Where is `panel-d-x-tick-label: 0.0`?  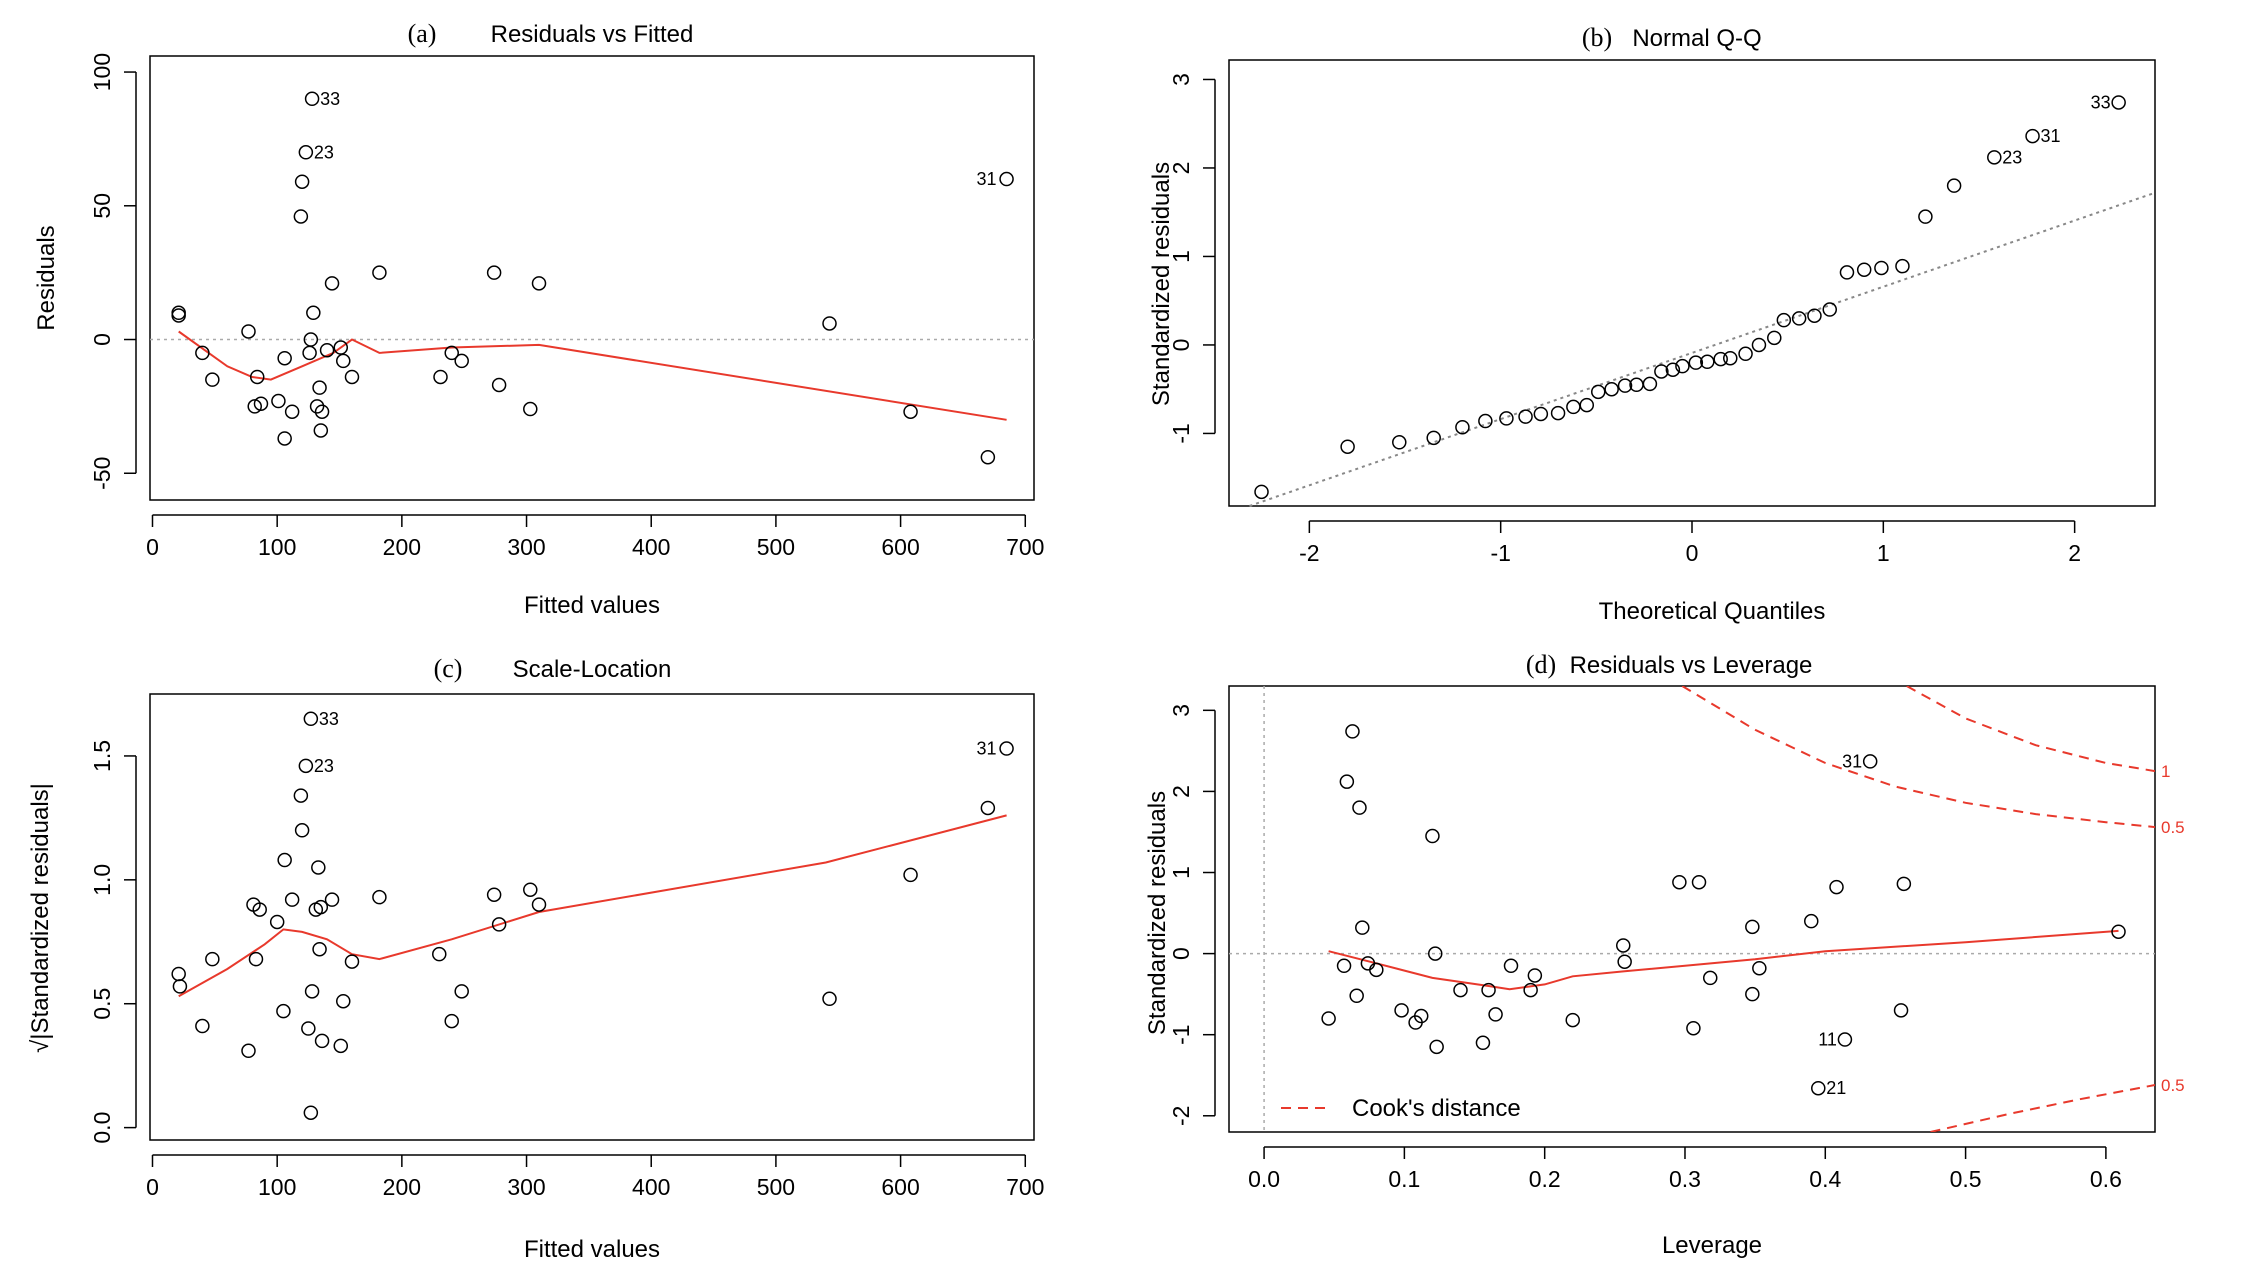
panel-d-x-tick-label: 0.0 is located at coordinates (1264, 1179).